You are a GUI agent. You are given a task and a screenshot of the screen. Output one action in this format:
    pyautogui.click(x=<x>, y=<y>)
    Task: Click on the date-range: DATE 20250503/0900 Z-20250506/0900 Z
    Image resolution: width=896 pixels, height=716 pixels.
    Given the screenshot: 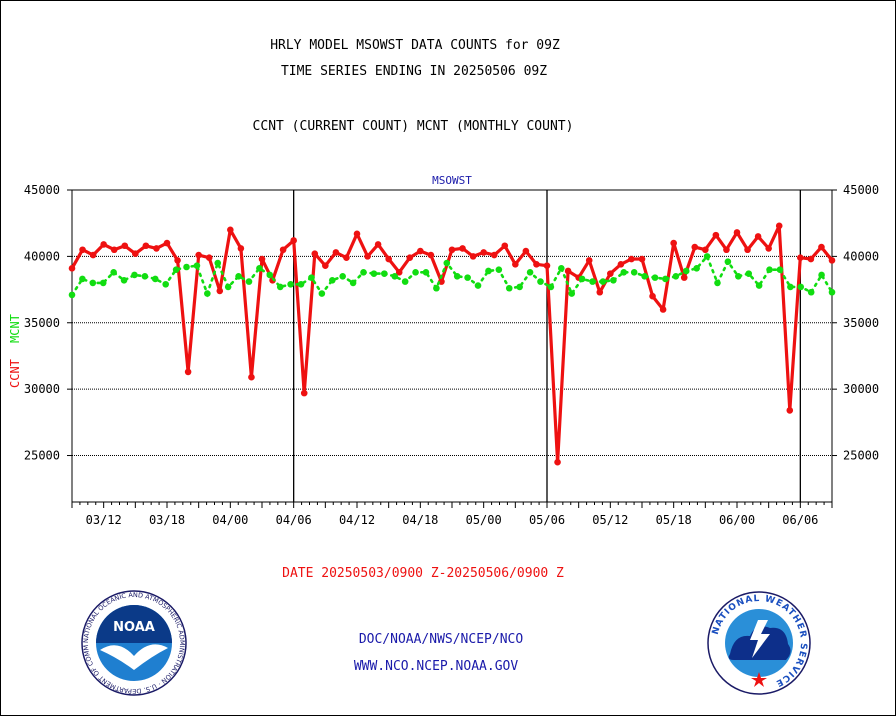 What is the action you would take?
    pyautogui.click(x=423, y=573)
    